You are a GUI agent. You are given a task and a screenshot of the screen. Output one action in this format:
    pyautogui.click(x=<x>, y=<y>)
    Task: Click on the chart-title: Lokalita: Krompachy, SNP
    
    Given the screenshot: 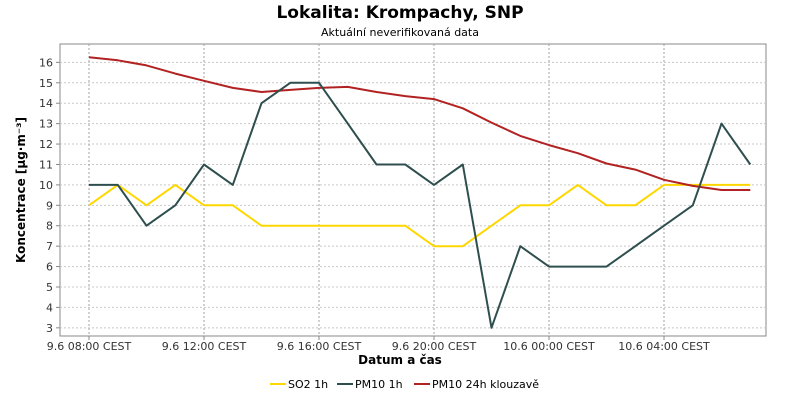 What is the action you would take?
    pyautogui.click(x=399, y=13)
    